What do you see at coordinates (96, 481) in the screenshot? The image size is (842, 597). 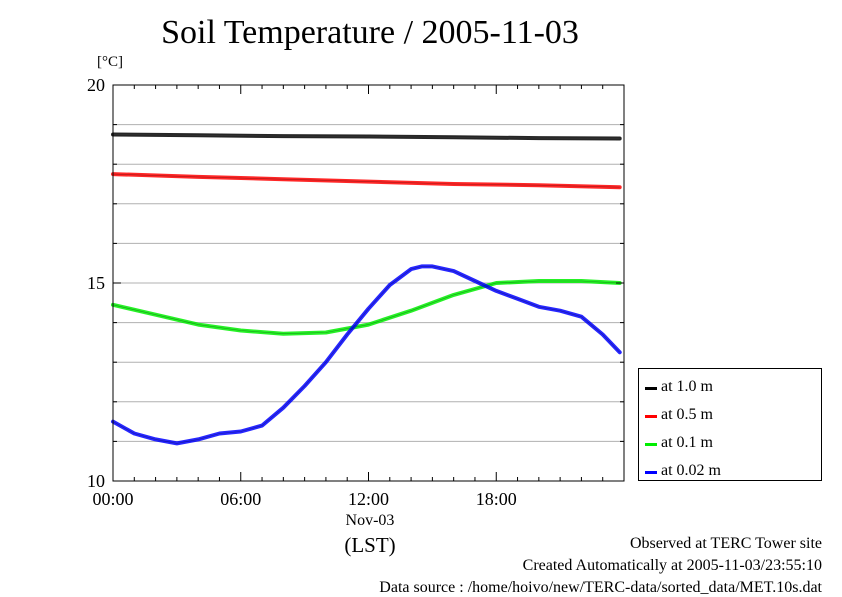 I see `y-tick-label: 10` at bounding box center [96, 481].